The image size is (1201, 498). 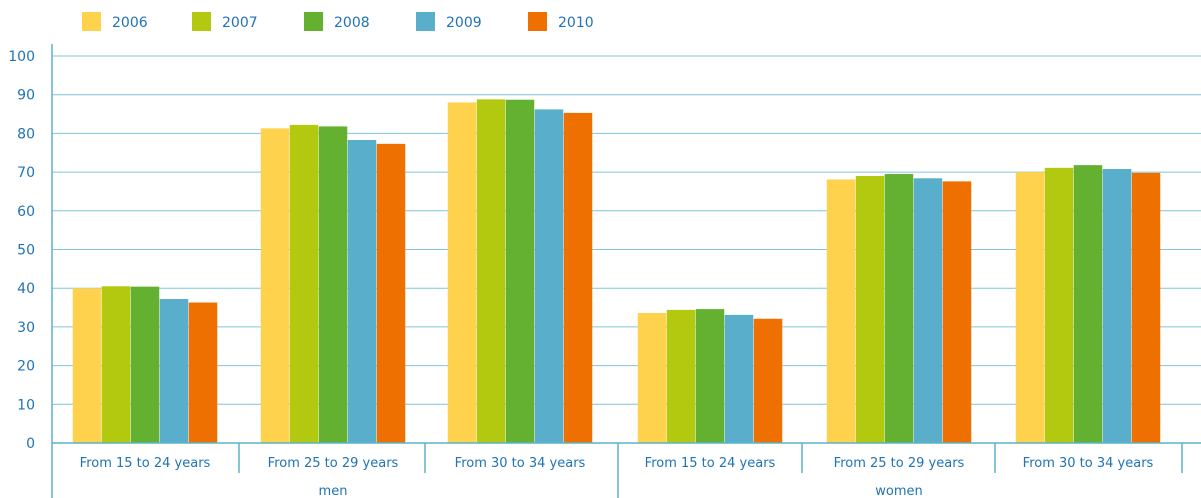 I want to click on y-tick-label: 40, so click(x=26, y=289).